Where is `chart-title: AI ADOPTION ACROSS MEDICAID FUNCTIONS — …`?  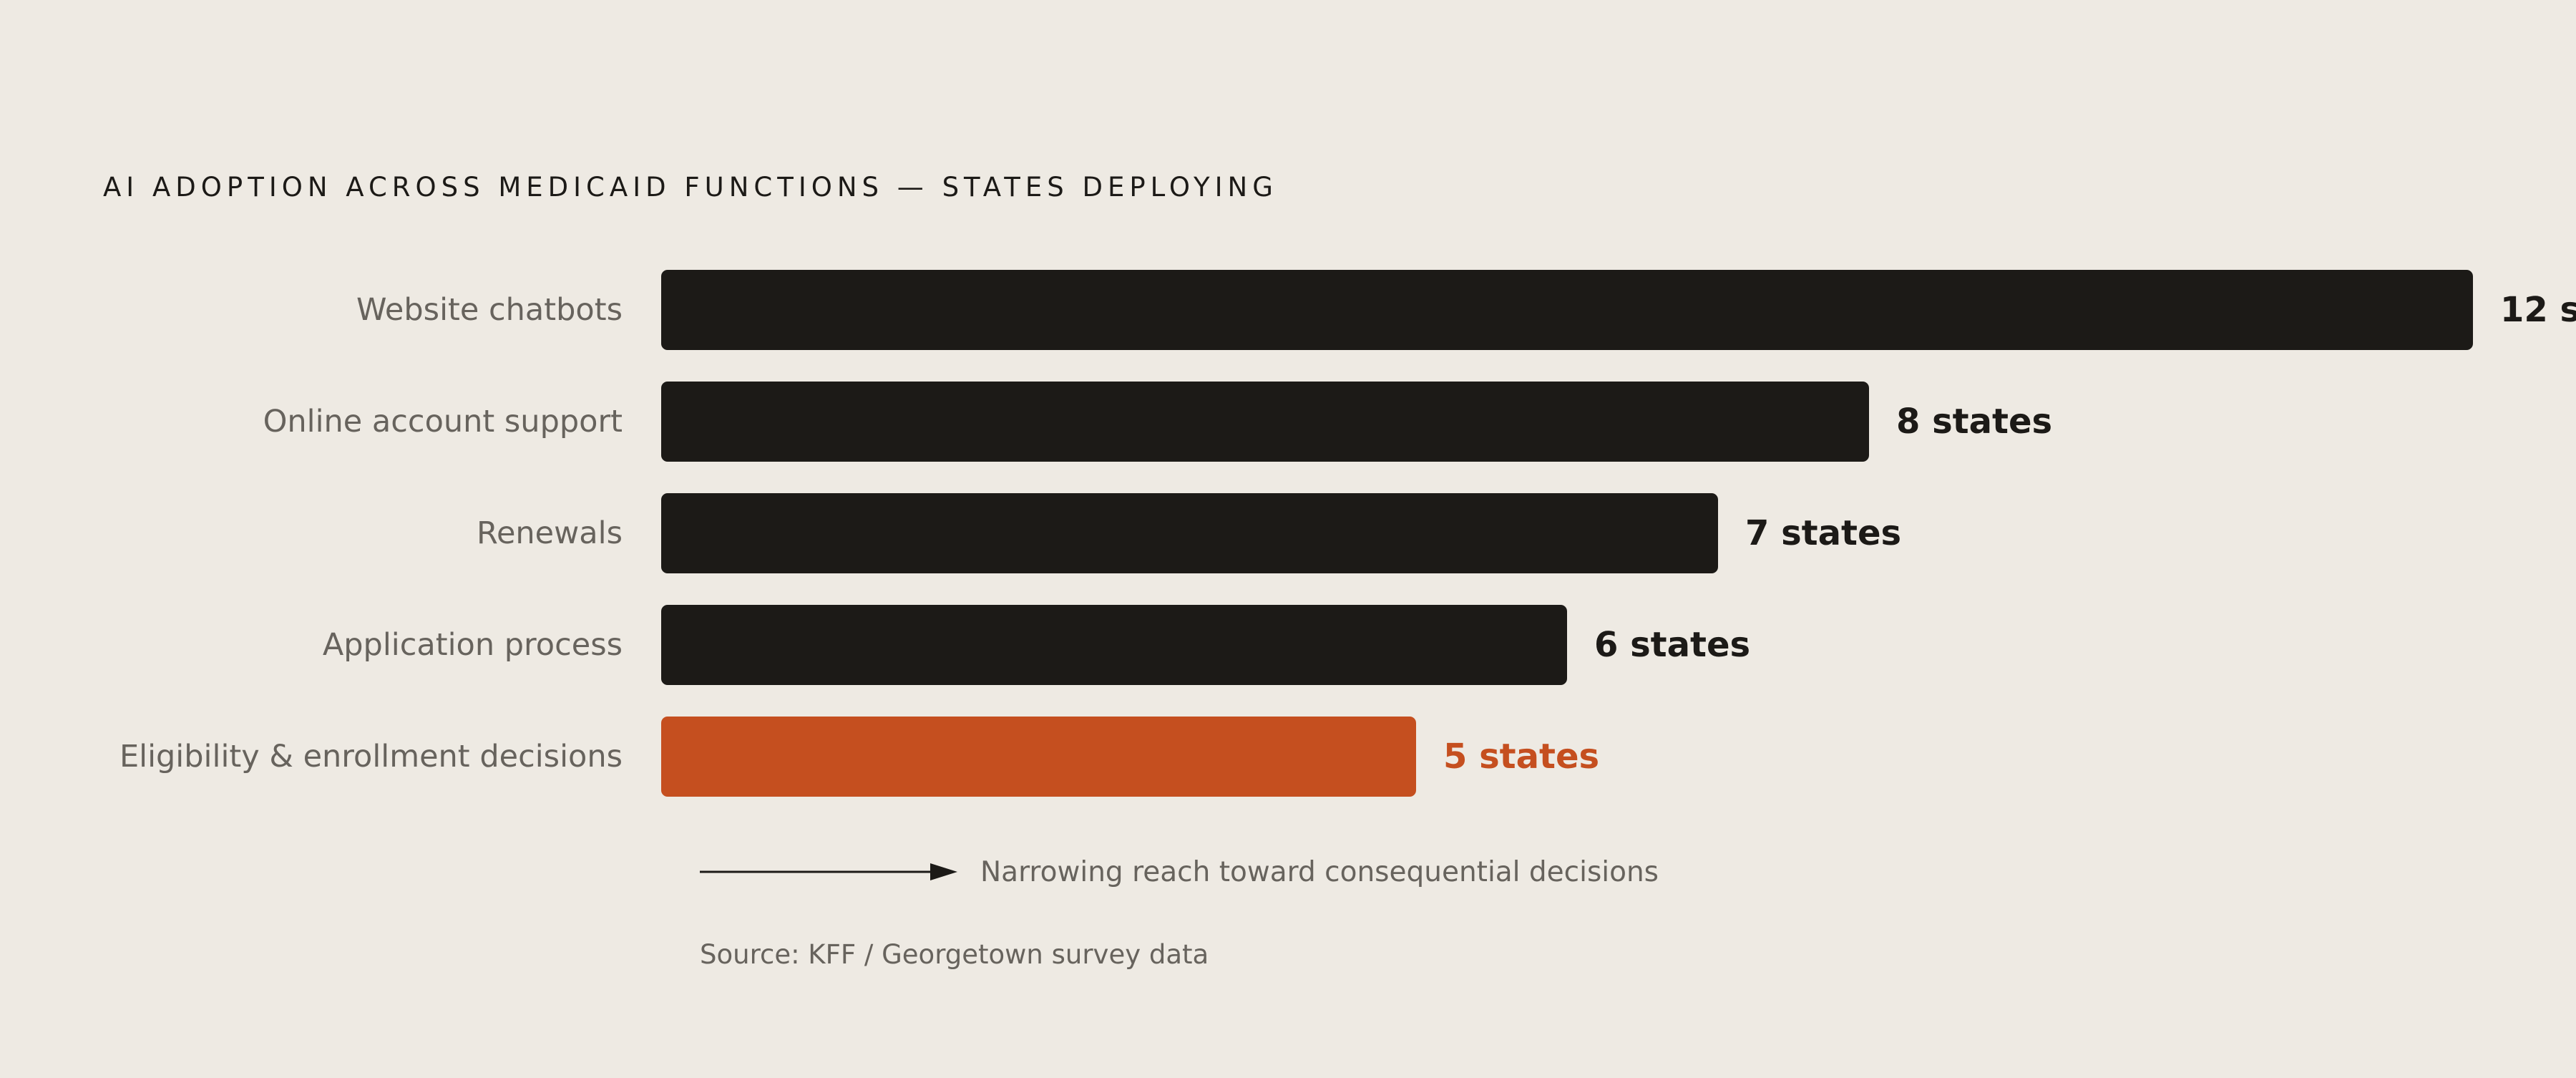 chart-title: AI ADOPTION ACROSS MEDICAID FUNCTIONS — … is located at coordinates (690, 187).